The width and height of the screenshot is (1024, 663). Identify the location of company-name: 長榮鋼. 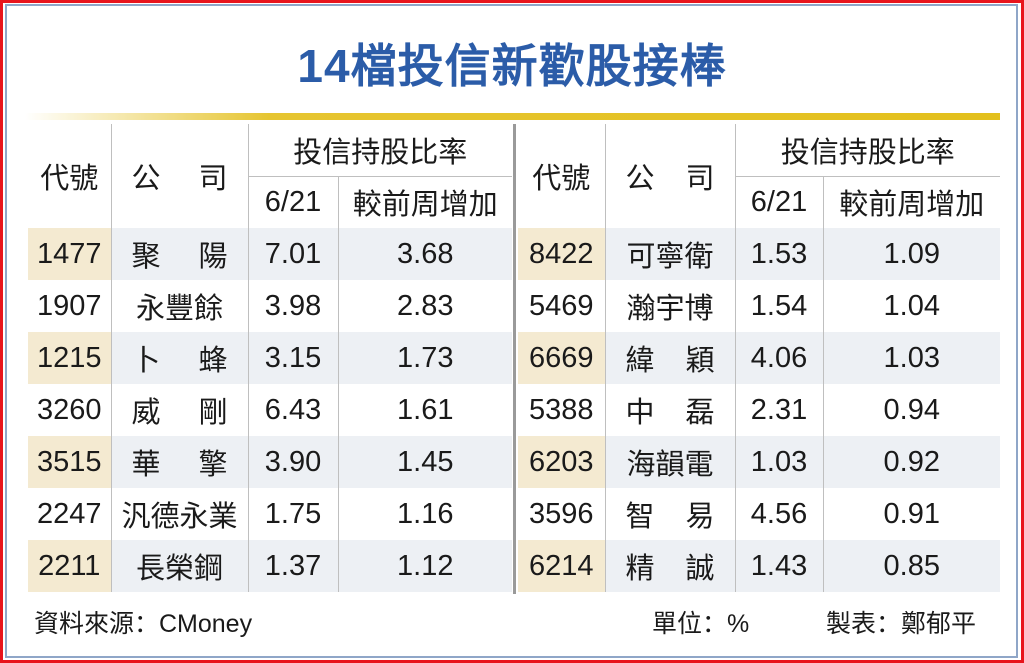
(179, 566).